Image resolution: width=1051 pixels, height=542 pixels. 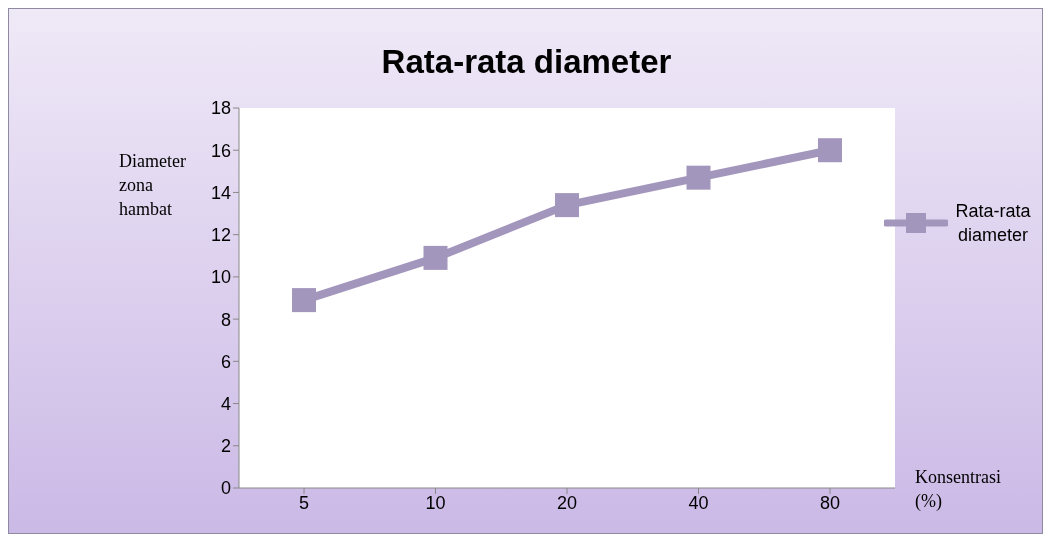 I want to click on x-tick-label: 80, so click(x=830, y=502).